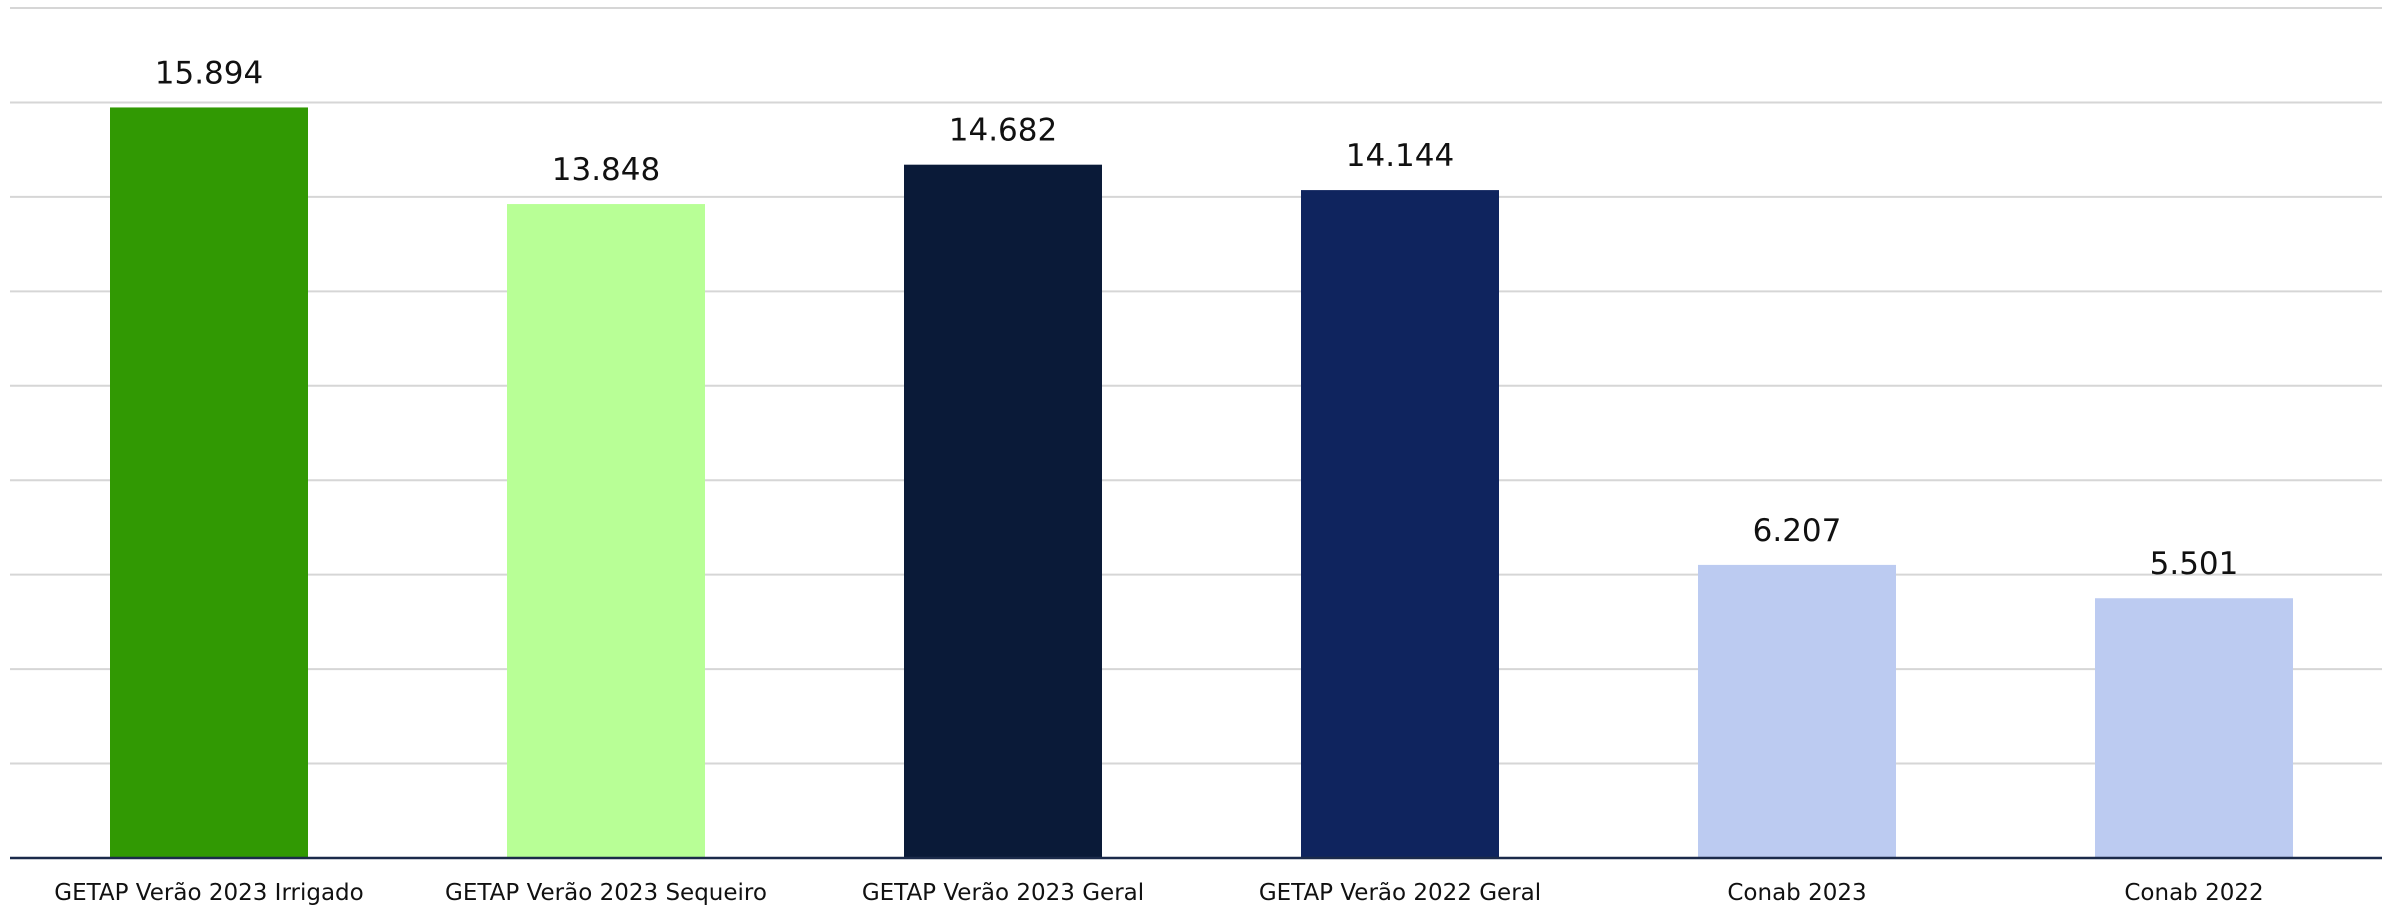 The height and width of the screenshot is (916, 2382). I want to click on data-label: 15.894, so click(209, 73).